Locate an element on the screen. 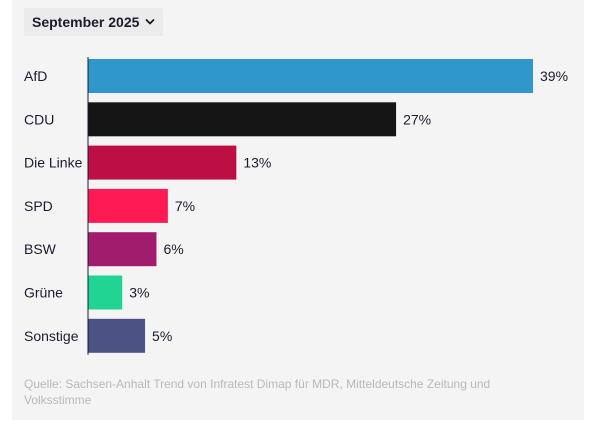 This screenshot has width=590, height=428. period-dropdown: September 2025 is located at coordinates (93, 22).